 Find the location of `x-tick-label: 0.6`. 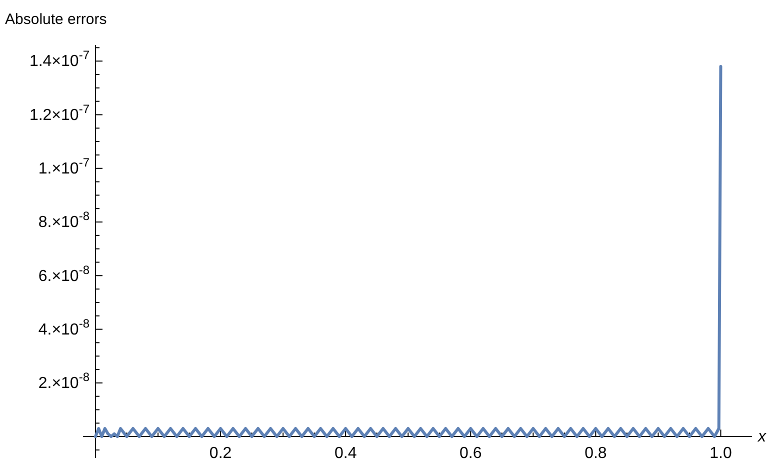

x-tick-label: 0.6 is located at coordinates (471, 453).